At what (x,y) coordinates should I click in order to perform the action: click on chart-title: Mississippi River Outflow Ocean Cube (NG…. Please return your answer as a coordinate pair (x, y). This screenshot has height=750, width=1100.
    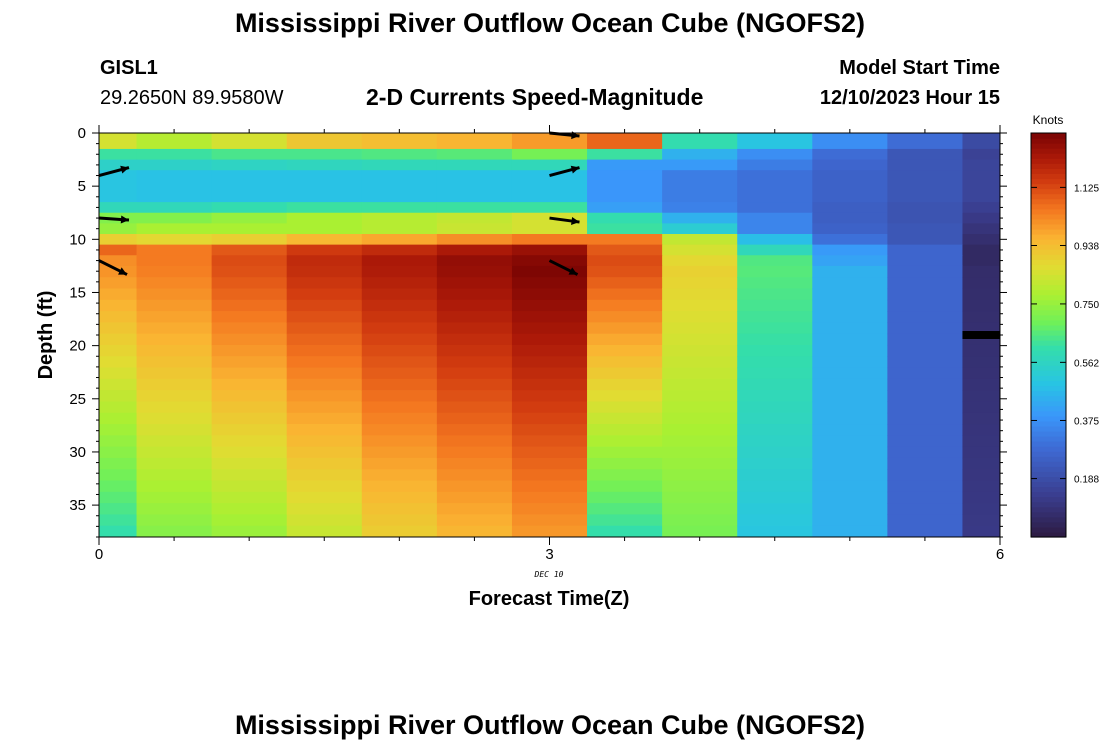
    Looking at the image, I should click on (550, 23).